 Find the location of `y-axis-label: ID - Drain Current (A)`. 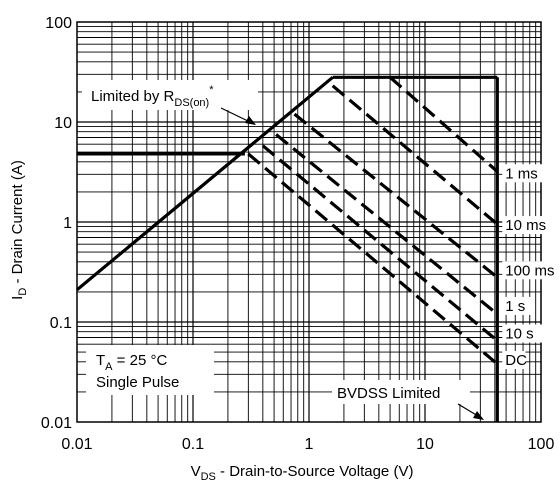

y-axis-label: ID - Drain Current (A) is located at coordinates (19, 230).